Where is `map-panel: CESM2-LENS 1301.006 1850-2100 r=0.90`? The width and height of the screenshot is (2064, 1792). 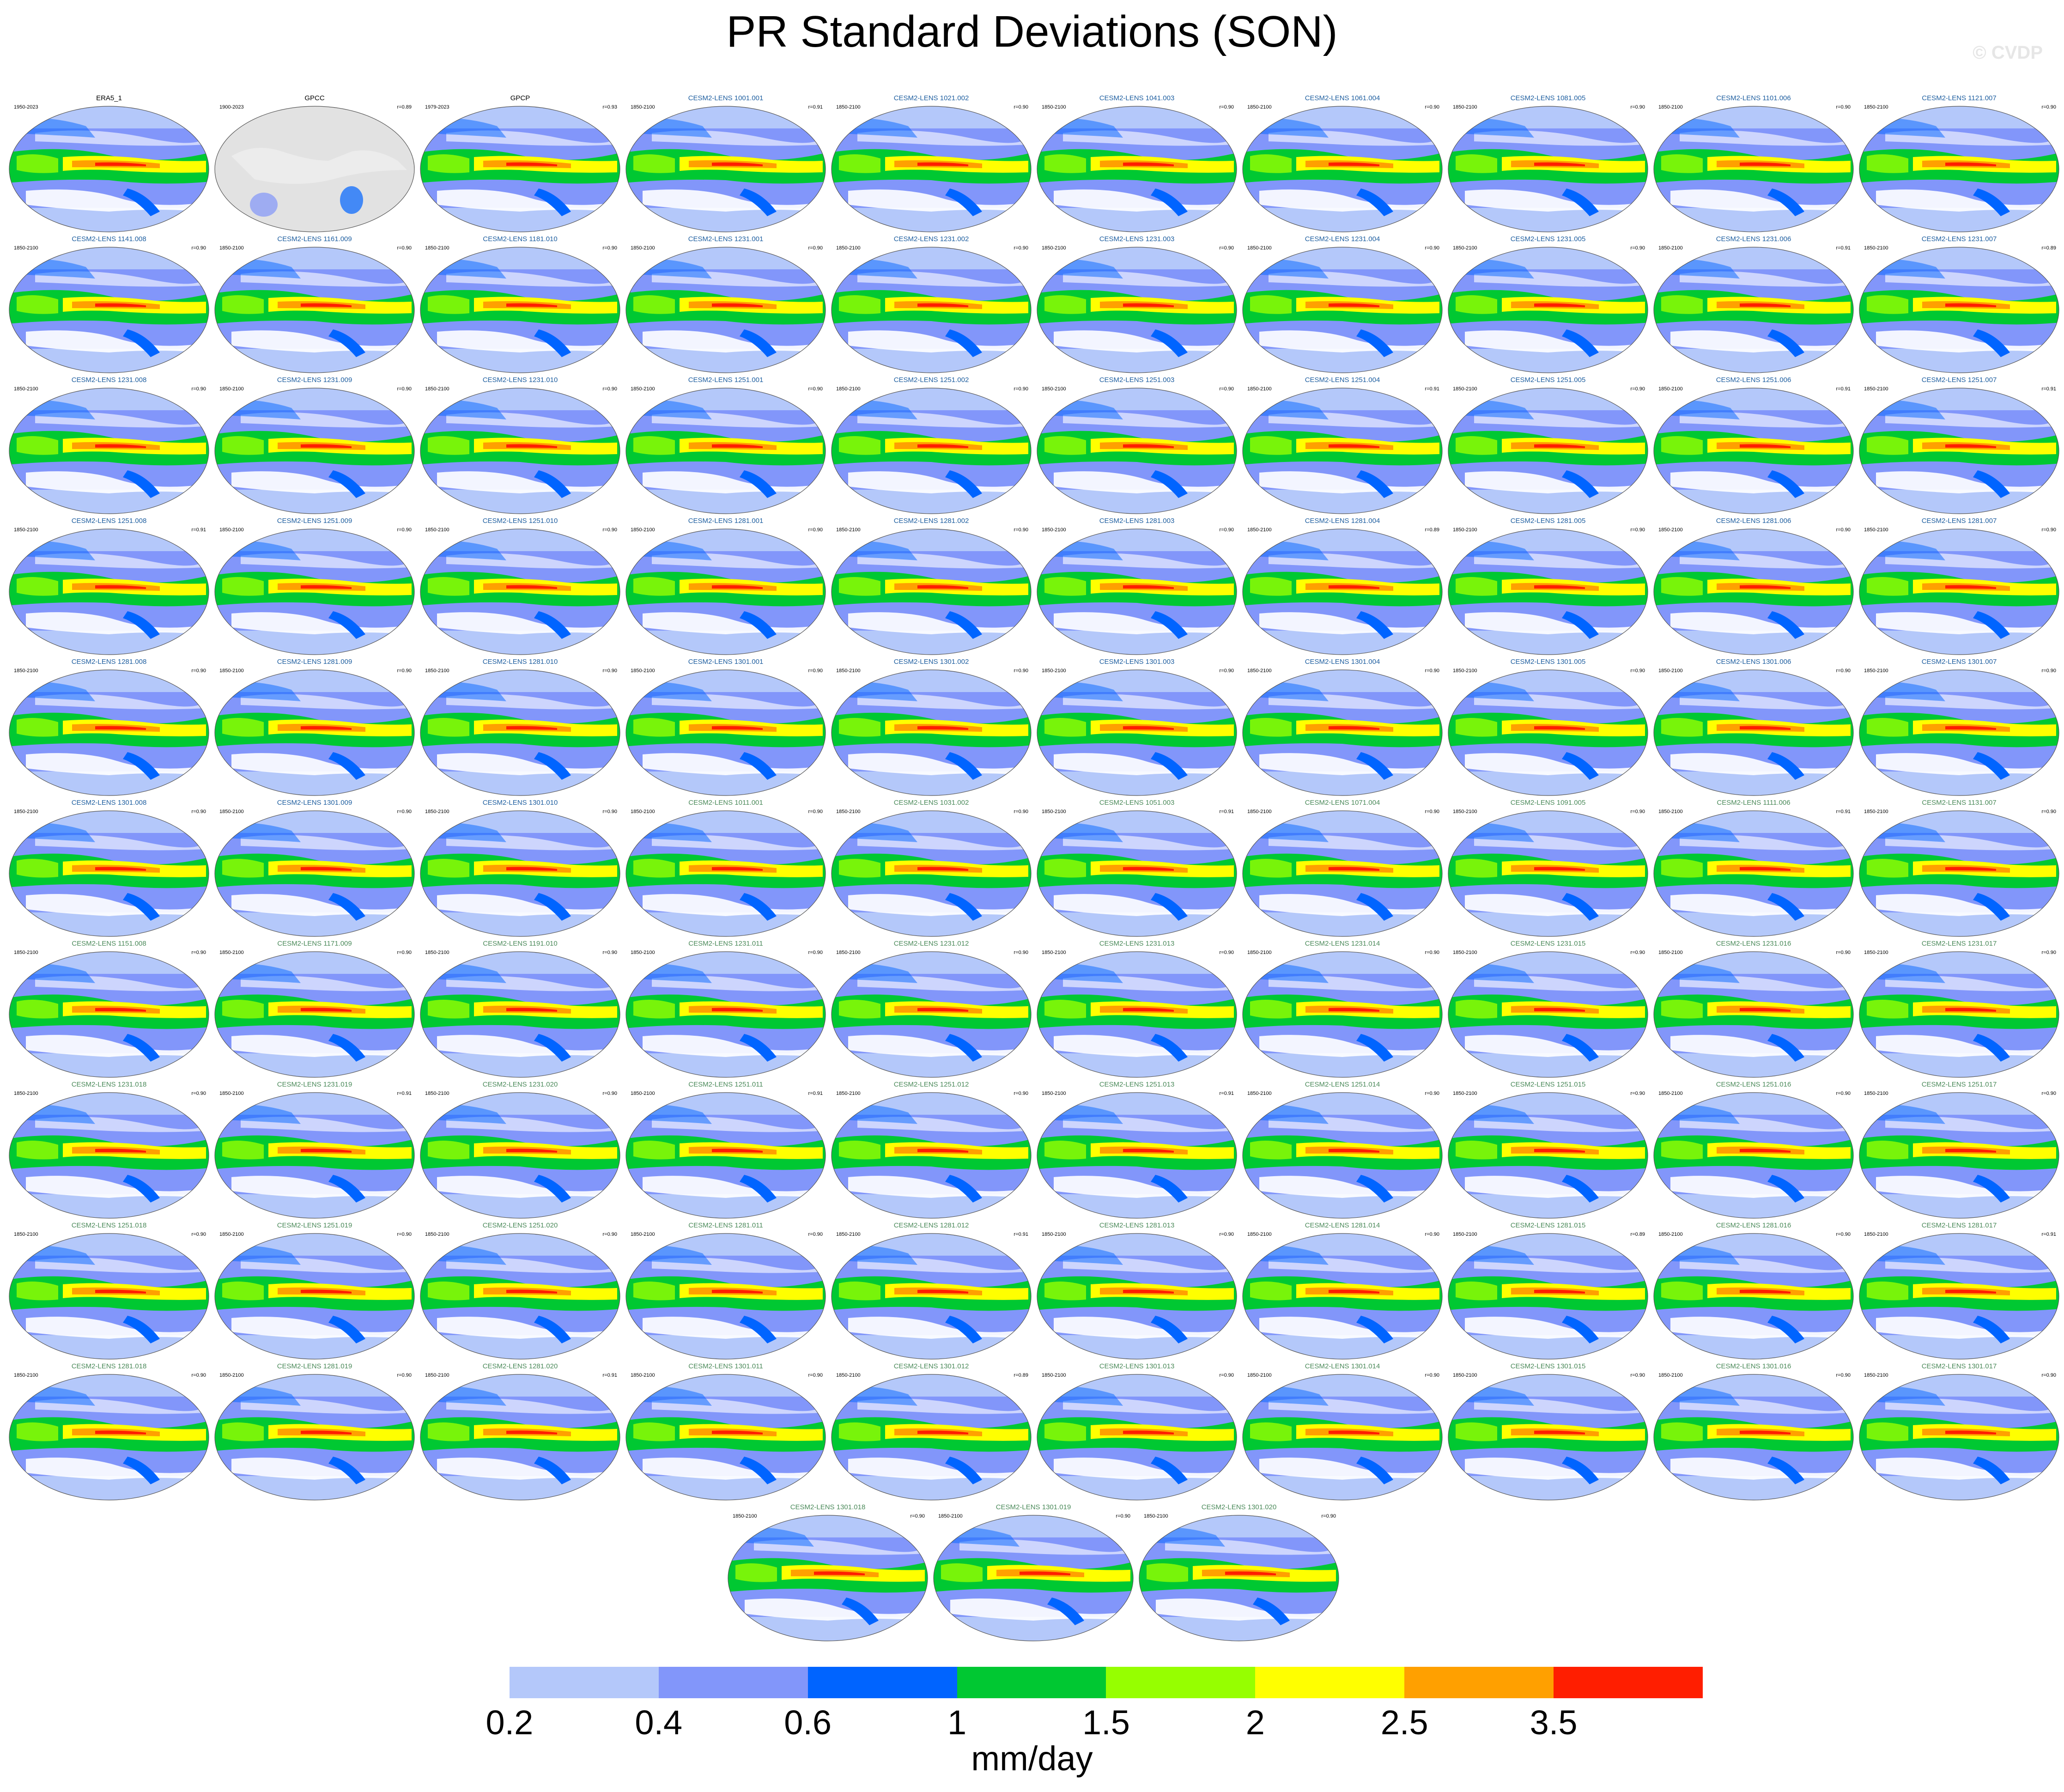 map-panel: CESM2-LENS 1301.006 1850-2100 r=0.90 is located at coordinates (1753, 727).